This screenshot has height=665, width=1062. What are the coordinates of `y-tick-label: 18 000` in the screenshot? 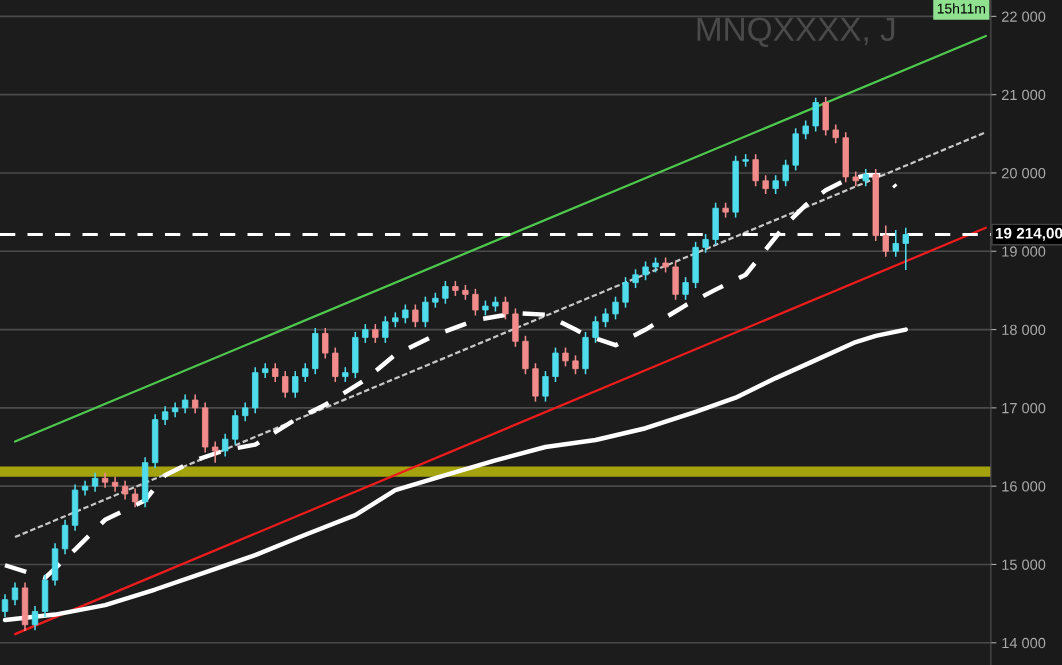 It's located at (1024, 329).